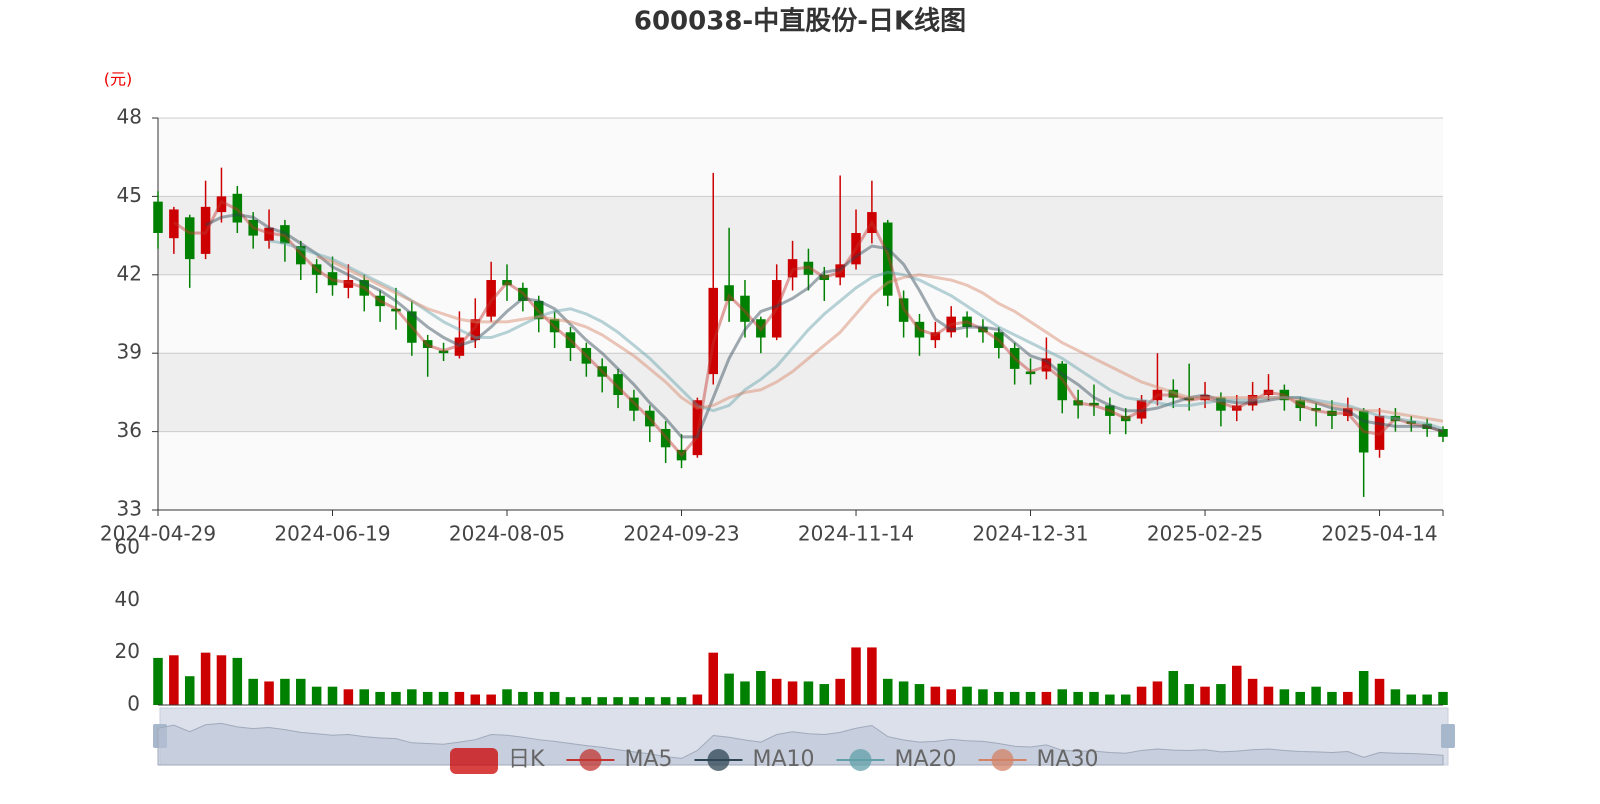 Image resolution: width=1600 pixels, height=804 pixels. I want to click on x-tick-label: 2024-06-19, so click(332, 534).